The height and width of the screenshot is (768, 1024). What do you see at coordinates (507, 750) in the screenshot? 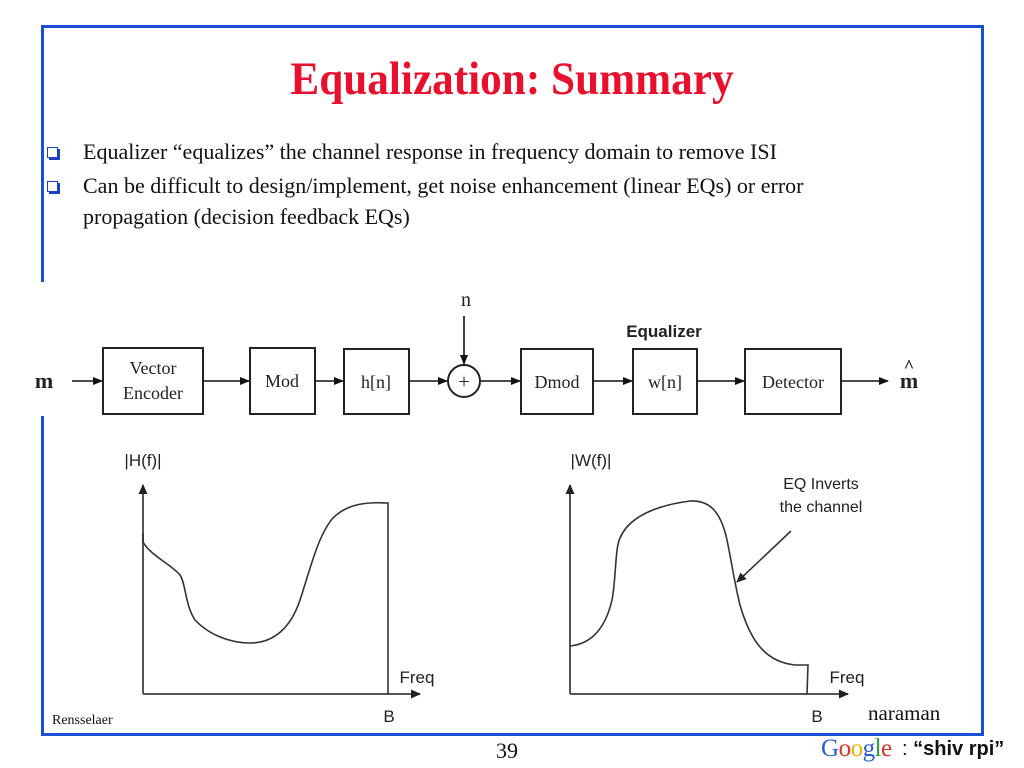
I see `page-number: 39` at bounding box center [507, 750].